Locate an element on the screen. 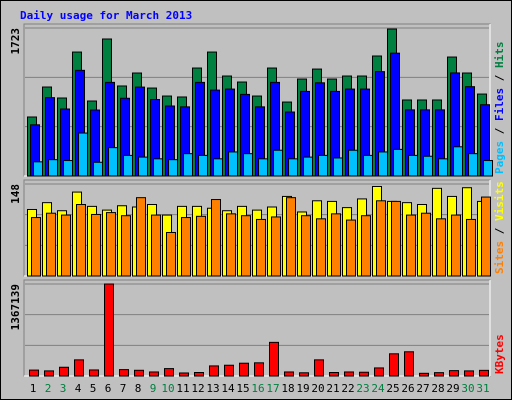  legend-entry: Sites is located at coordinates (499, 257).